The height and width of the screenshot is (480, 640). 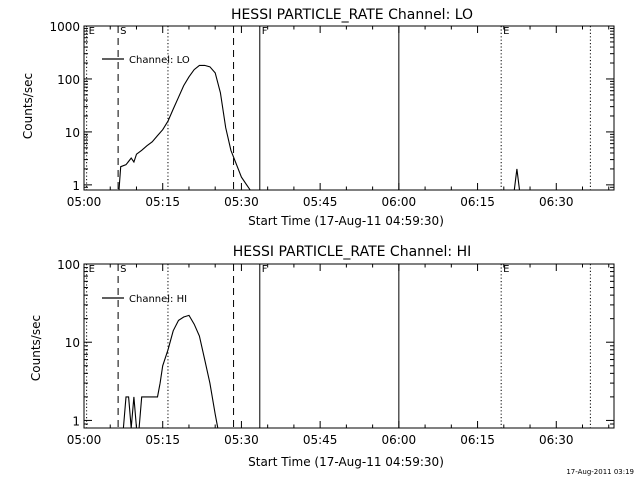 What do you see at coordinates (158, 299) in the screenshot?
I see `legend-label: Channel: HI` at bounding box center [158, 299].